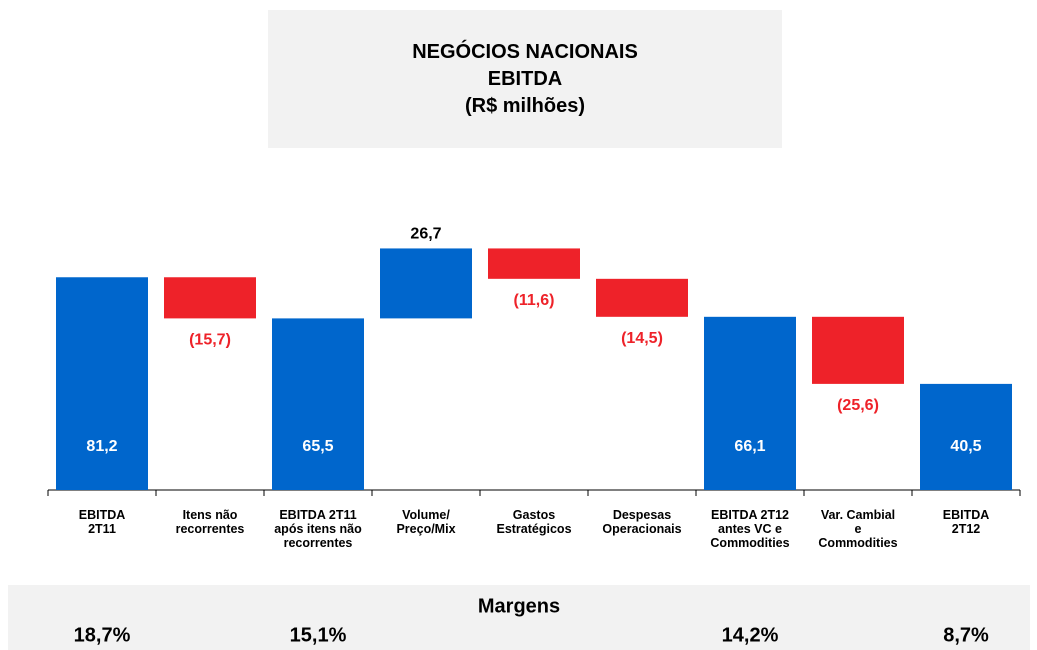  I want to click on margin-title: Margens, so click(519, 606).